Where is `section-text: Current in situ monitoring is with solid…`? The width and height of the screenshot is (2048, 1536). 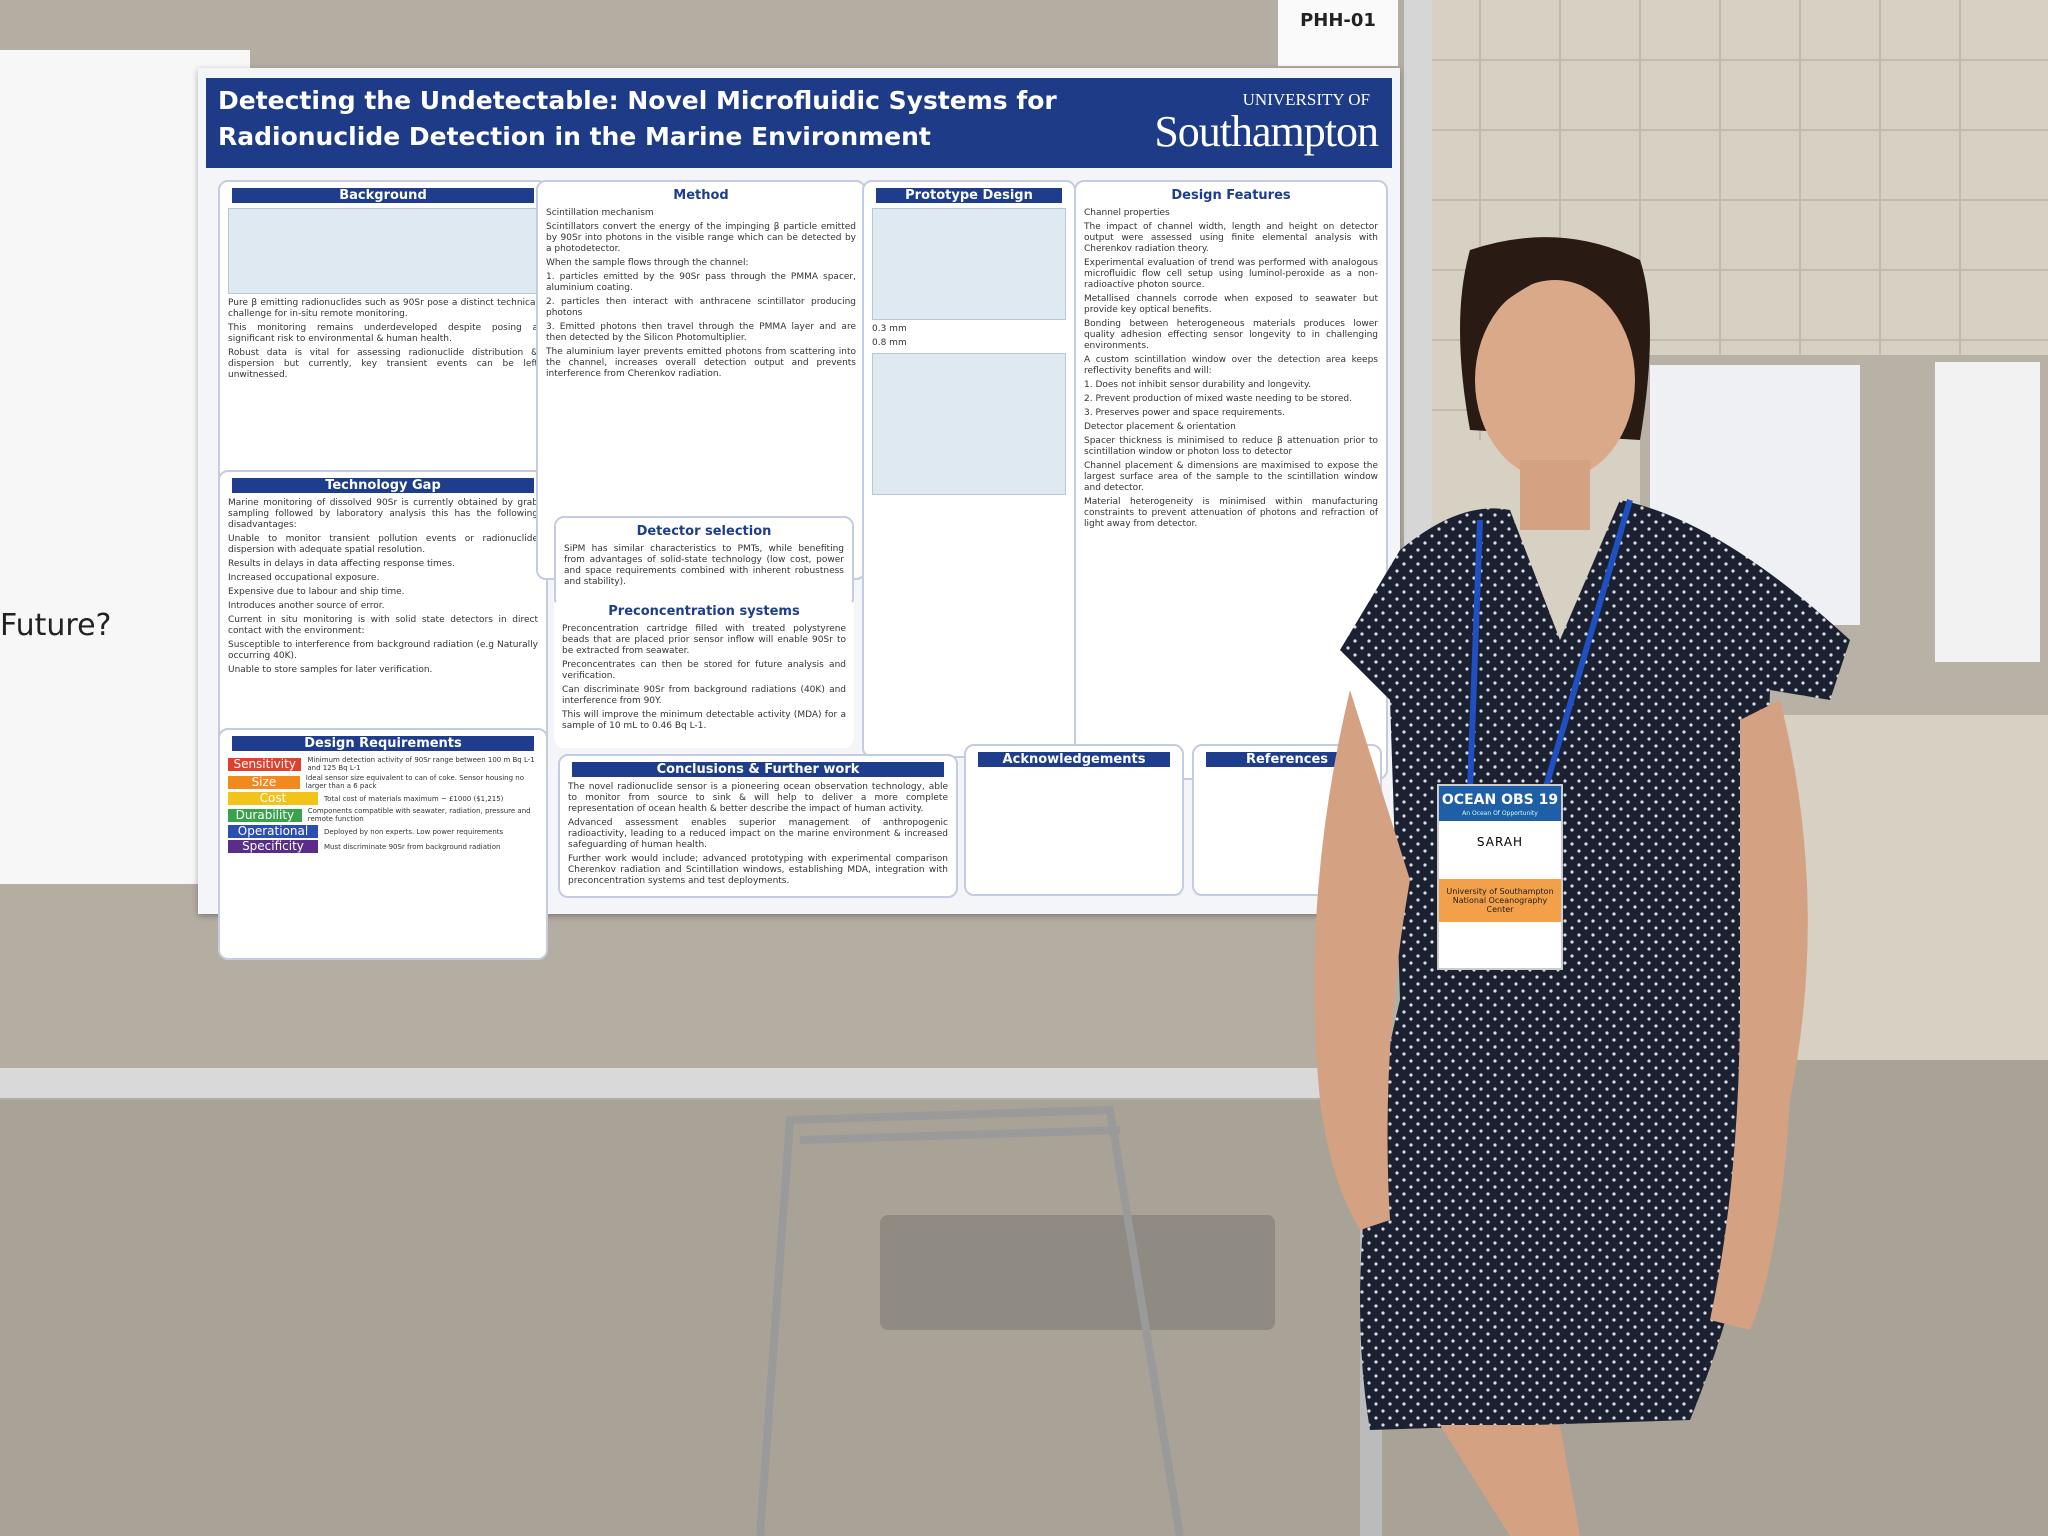
section-text: Current in situ monitoring is with solid… is located at coordinates (383, 625).